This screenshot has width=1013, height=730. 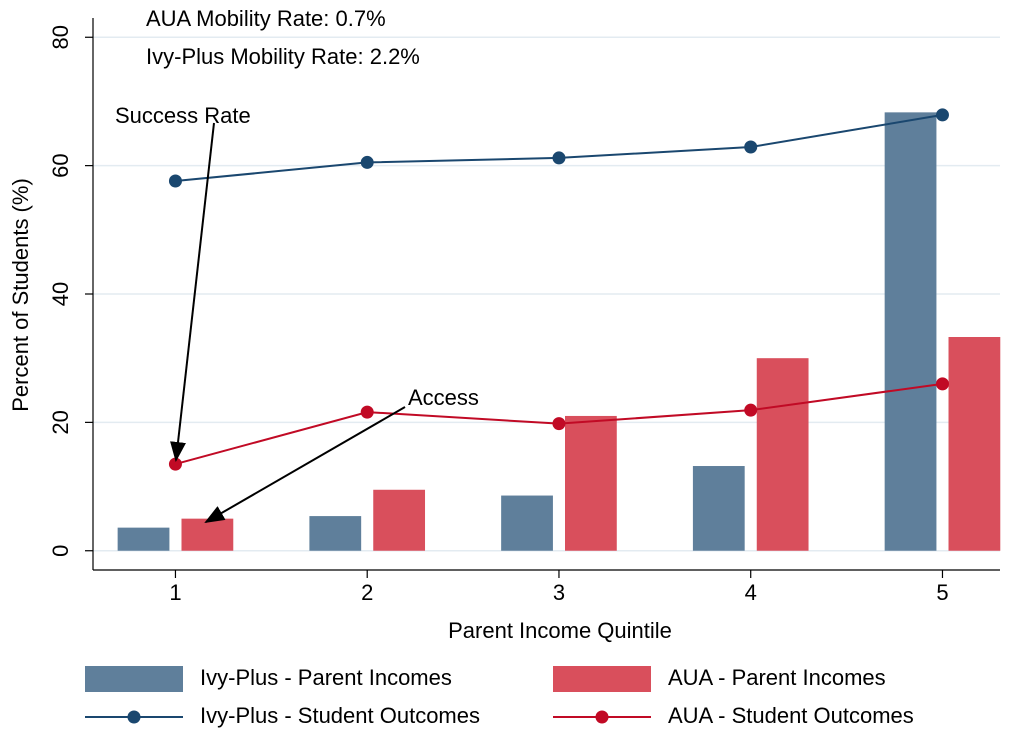 What do you see at coordinates (559, 592) in the screenshot?
I see `x-tick-label: 3` at bounding box center [559, 592].